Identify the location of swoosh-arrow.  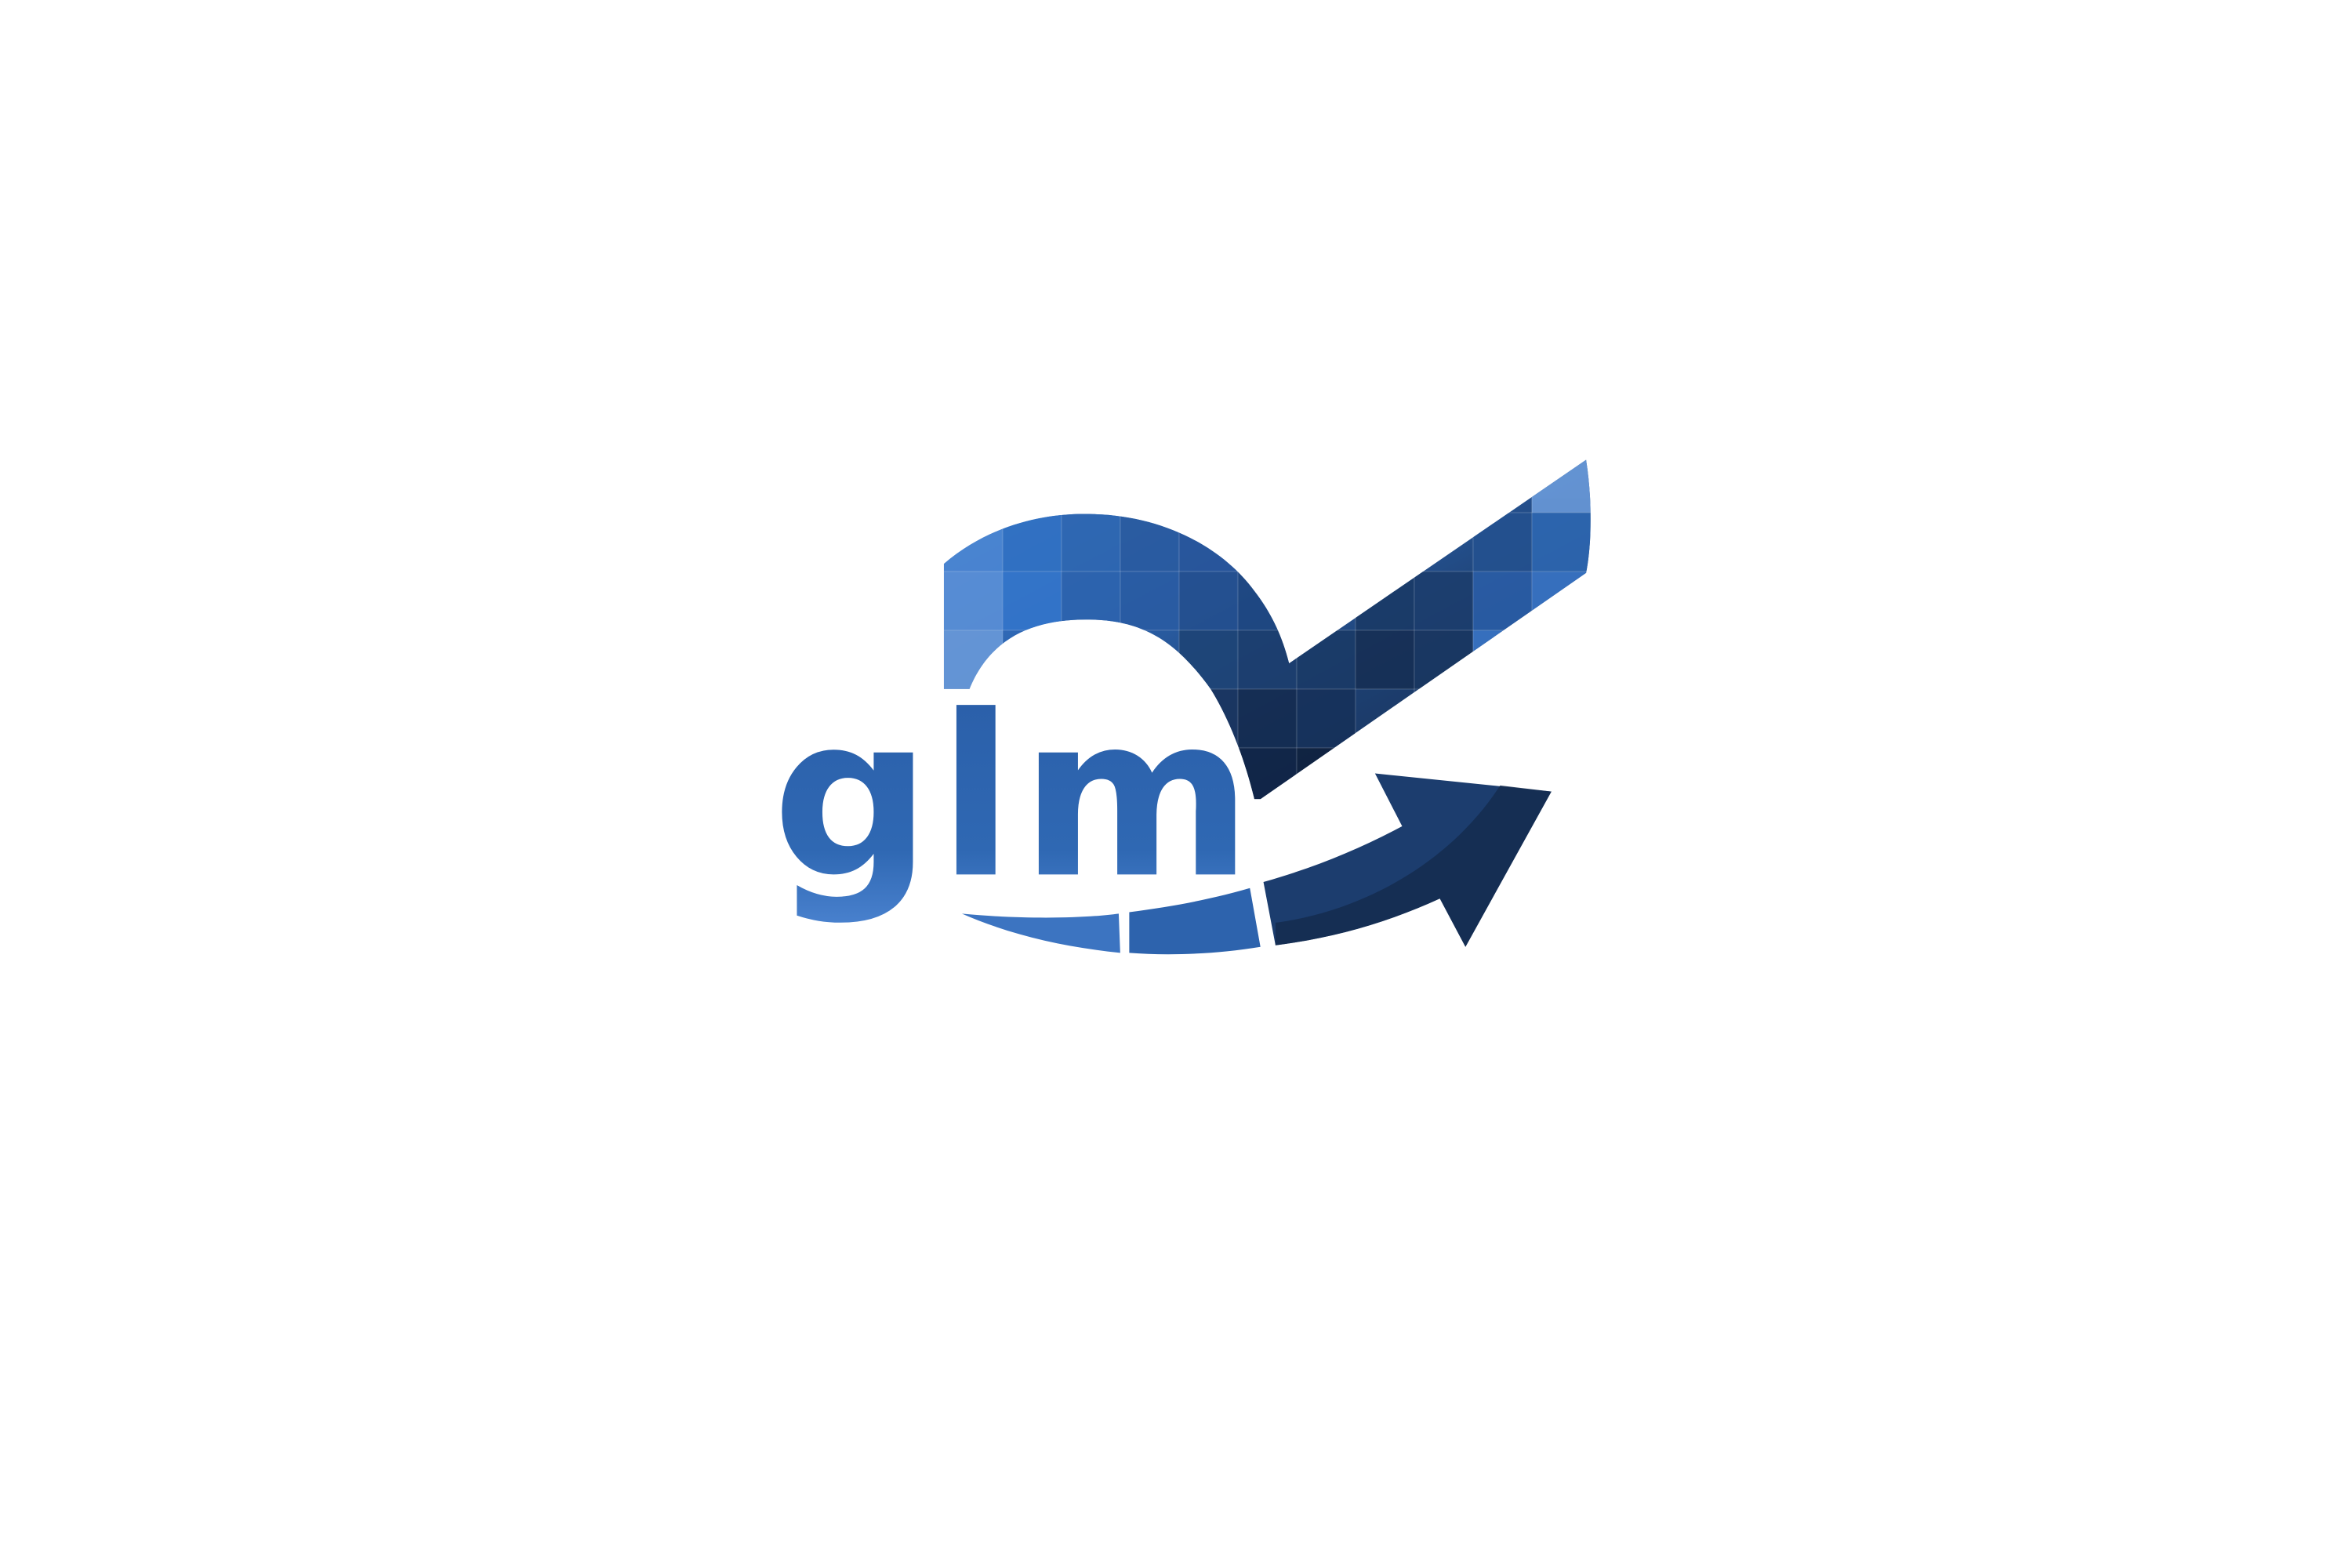
(1256, 864).